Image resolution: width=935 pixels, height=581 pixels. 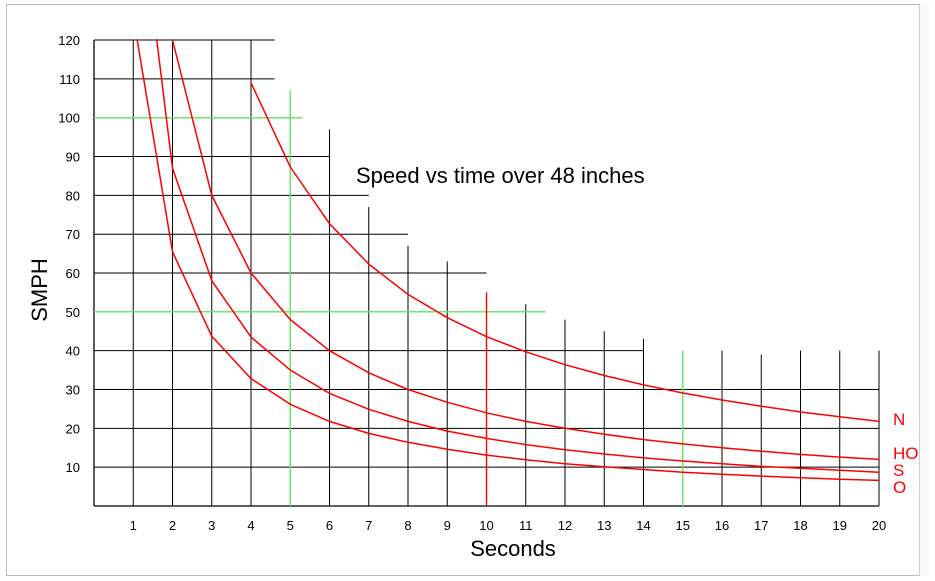 What do you see at coordinates (39, 290) in the screenshot?
I see `y-axis-label: SMPH` at bounding box center [39, 290].